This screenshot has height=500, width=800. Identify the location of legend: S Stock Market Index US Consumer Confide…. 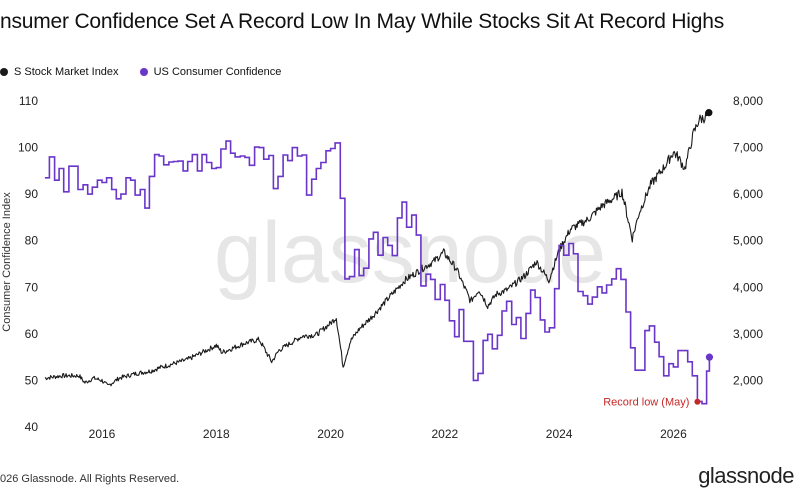
(149, 72).